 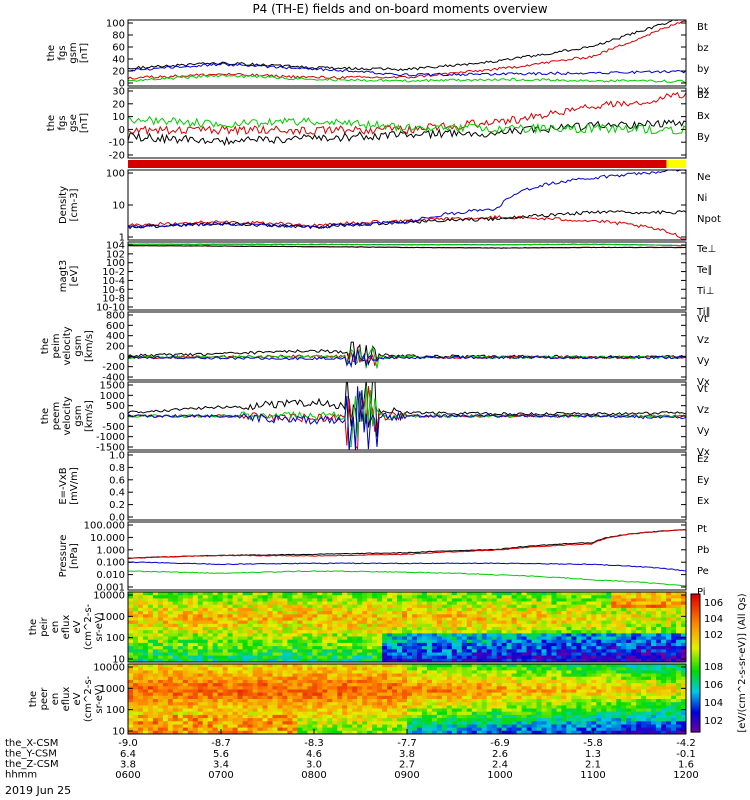 I want to click on legend-Ne: Ne, so click(x=704, y=177).